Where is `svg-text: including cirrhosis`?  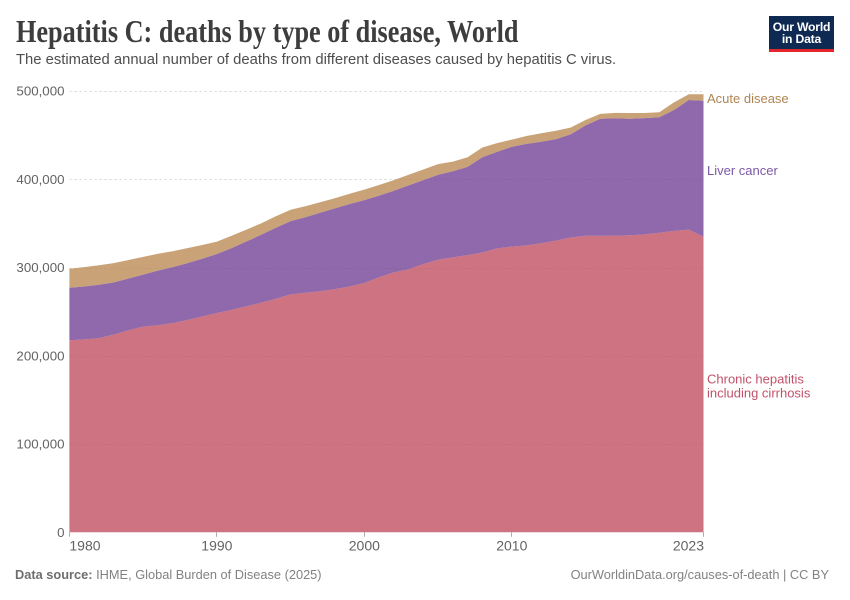 svg-text: including cirrhosis is located at coordinates (759, 393).